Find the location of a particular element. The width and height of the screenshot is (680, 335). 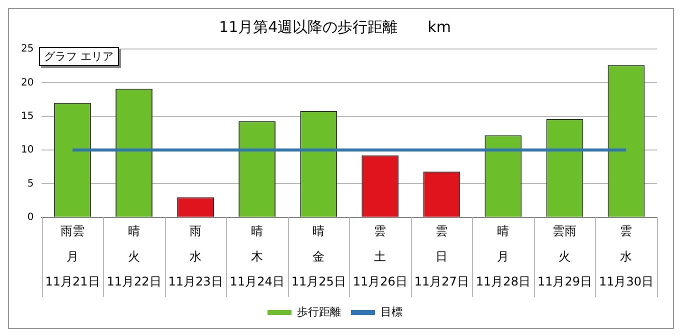

x-tick-label: 晴火11月22日 is located at coordinates (134, 256).